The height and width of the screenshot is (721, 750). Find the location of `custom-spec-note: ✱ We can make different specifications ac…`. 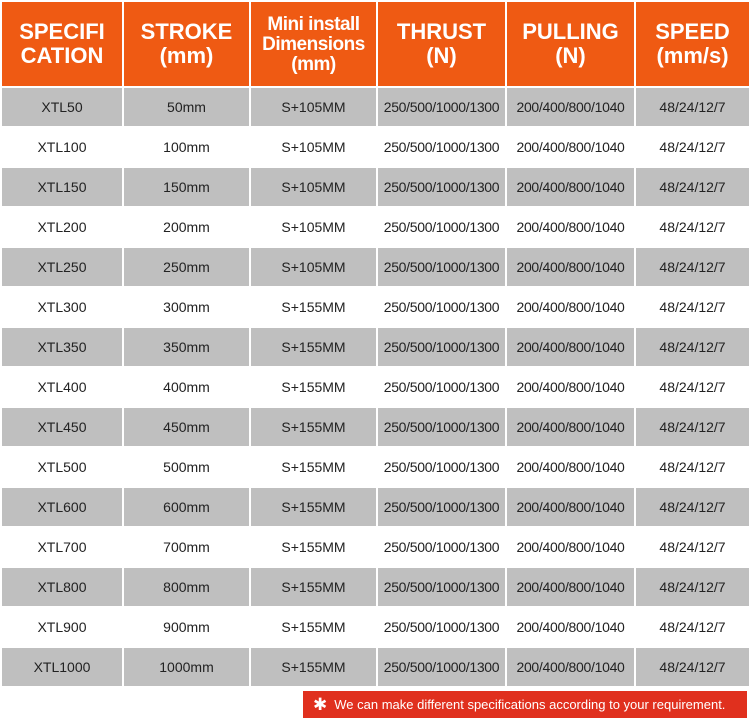

custom-spec-note: ✱ We can make different specifications ac… is located at coordinates (525, 704).